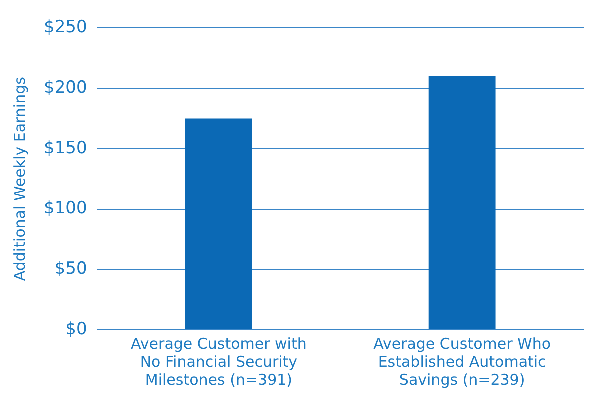 Image resolution: width=602 pixels, height=404 pixels. Describe the element at coordinates (19, 179) in the screenshot. I see `y-axis-title: Additional Weekly Earnings` at that location.